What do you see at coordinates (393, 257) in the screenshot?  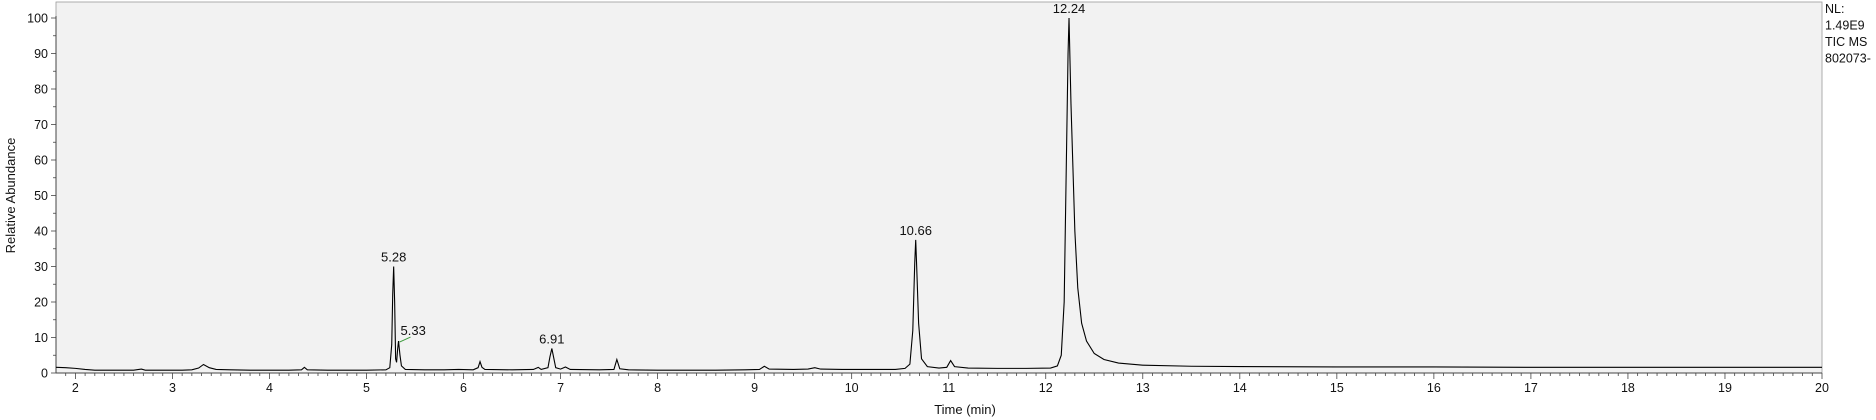 I see `peak-label: 5.28` at bounding box center [393, 257].